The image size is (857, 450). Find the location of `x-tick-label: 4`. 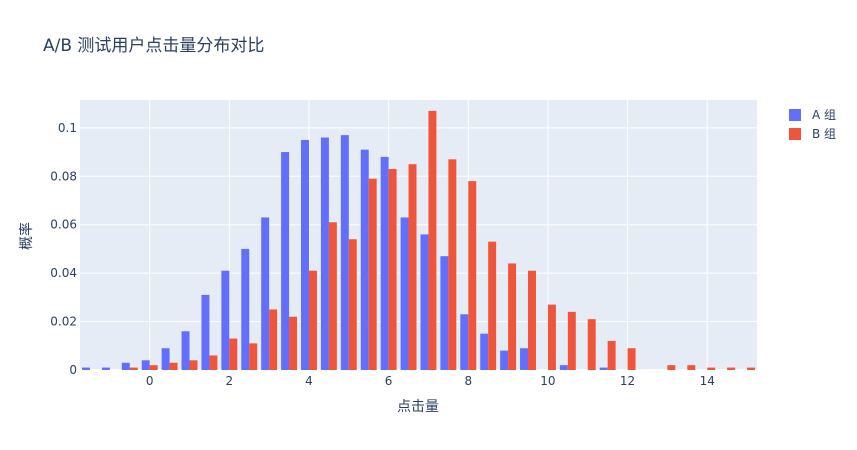

x-tick-label: 4 is located at coordinates (309, 381).